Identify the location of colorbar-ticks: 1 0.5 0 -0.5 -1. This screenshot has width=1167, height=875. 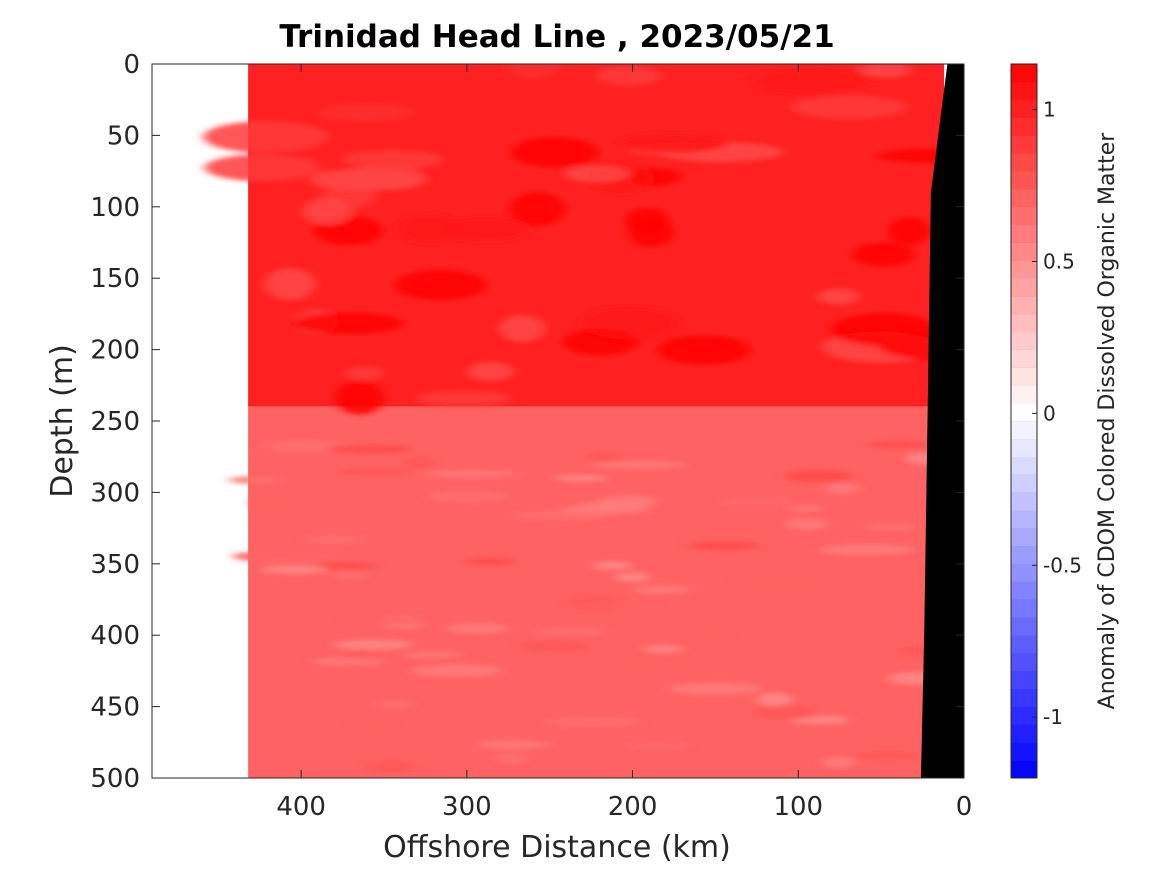
(1057, 413).